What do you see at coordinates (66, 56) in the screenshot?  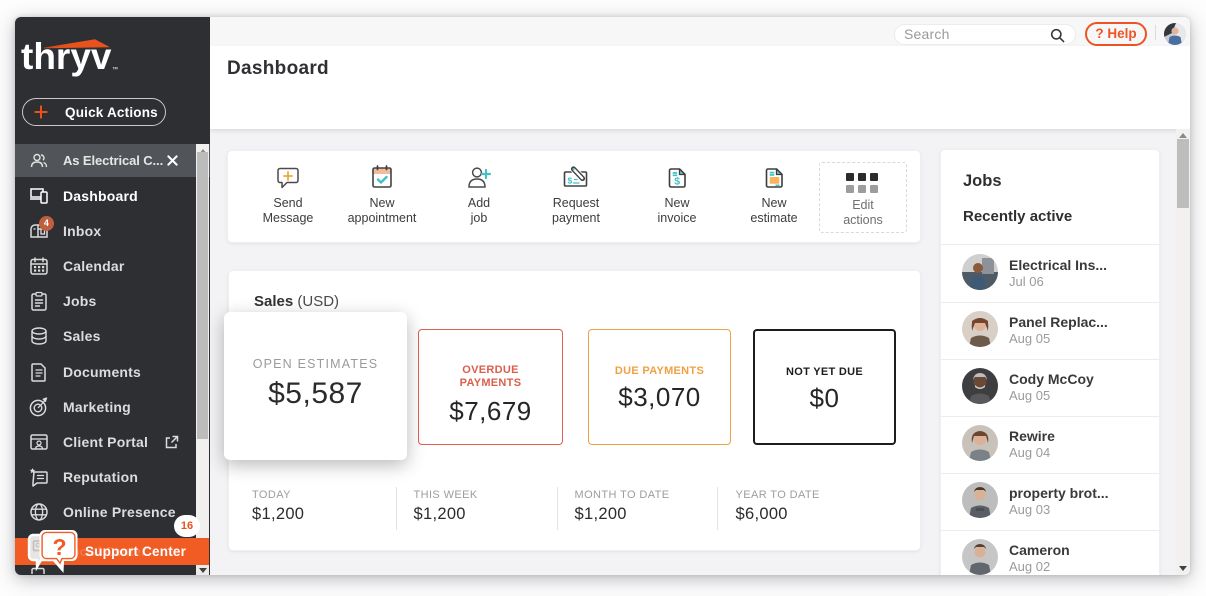 I see `svg-text: thryv` at bounding box center [66, 56].